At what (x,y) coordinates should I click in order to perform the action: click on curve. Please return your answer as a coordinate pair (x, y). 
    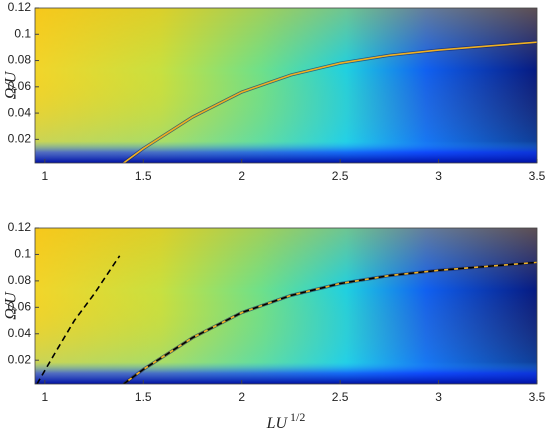
    Looking at the image, I should click on (78, 319).